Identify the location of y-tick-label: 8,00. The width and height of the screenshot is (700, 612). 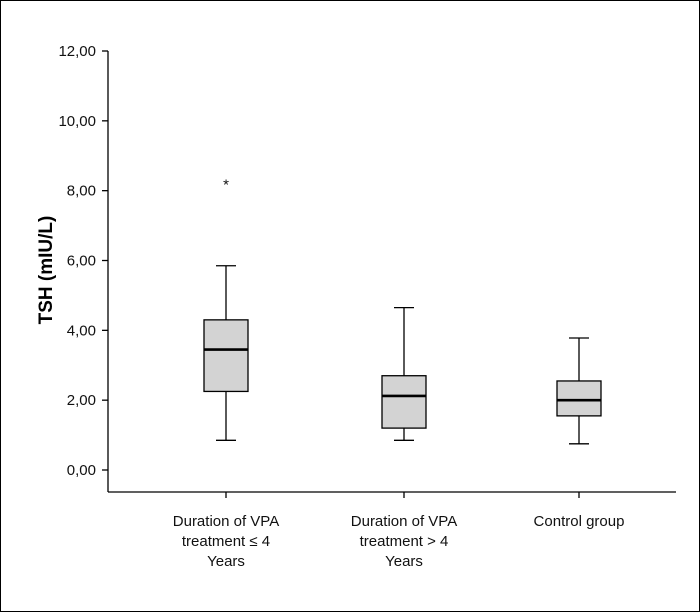
(81, 191).